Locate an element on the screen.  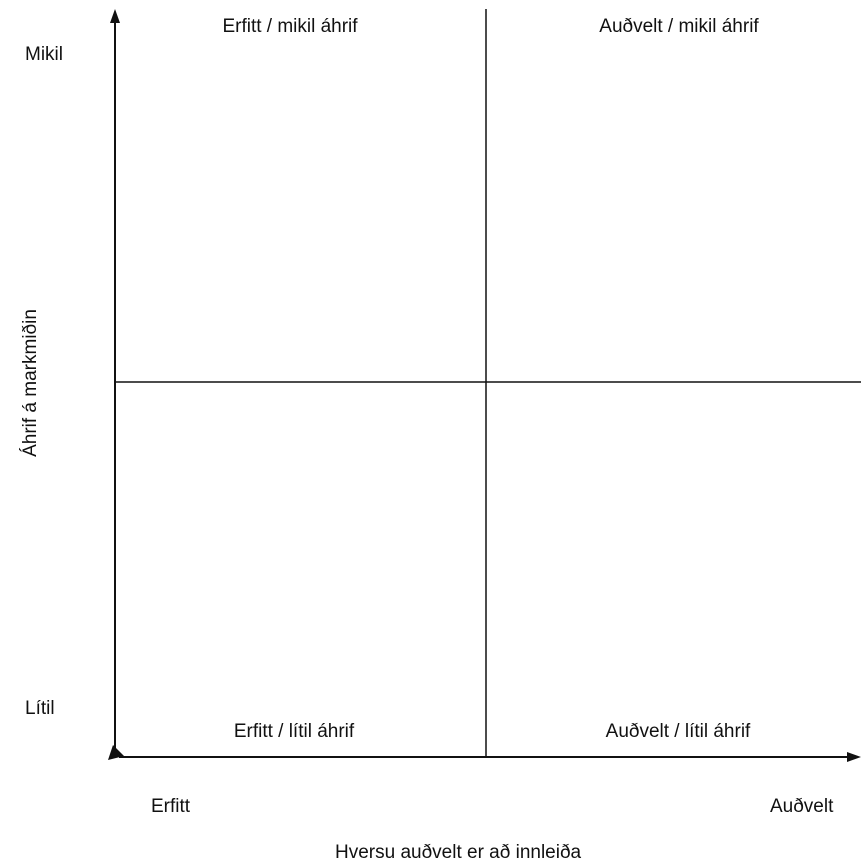
x-axis-high-label: Auðvelt is located at coordinates (802, 806).